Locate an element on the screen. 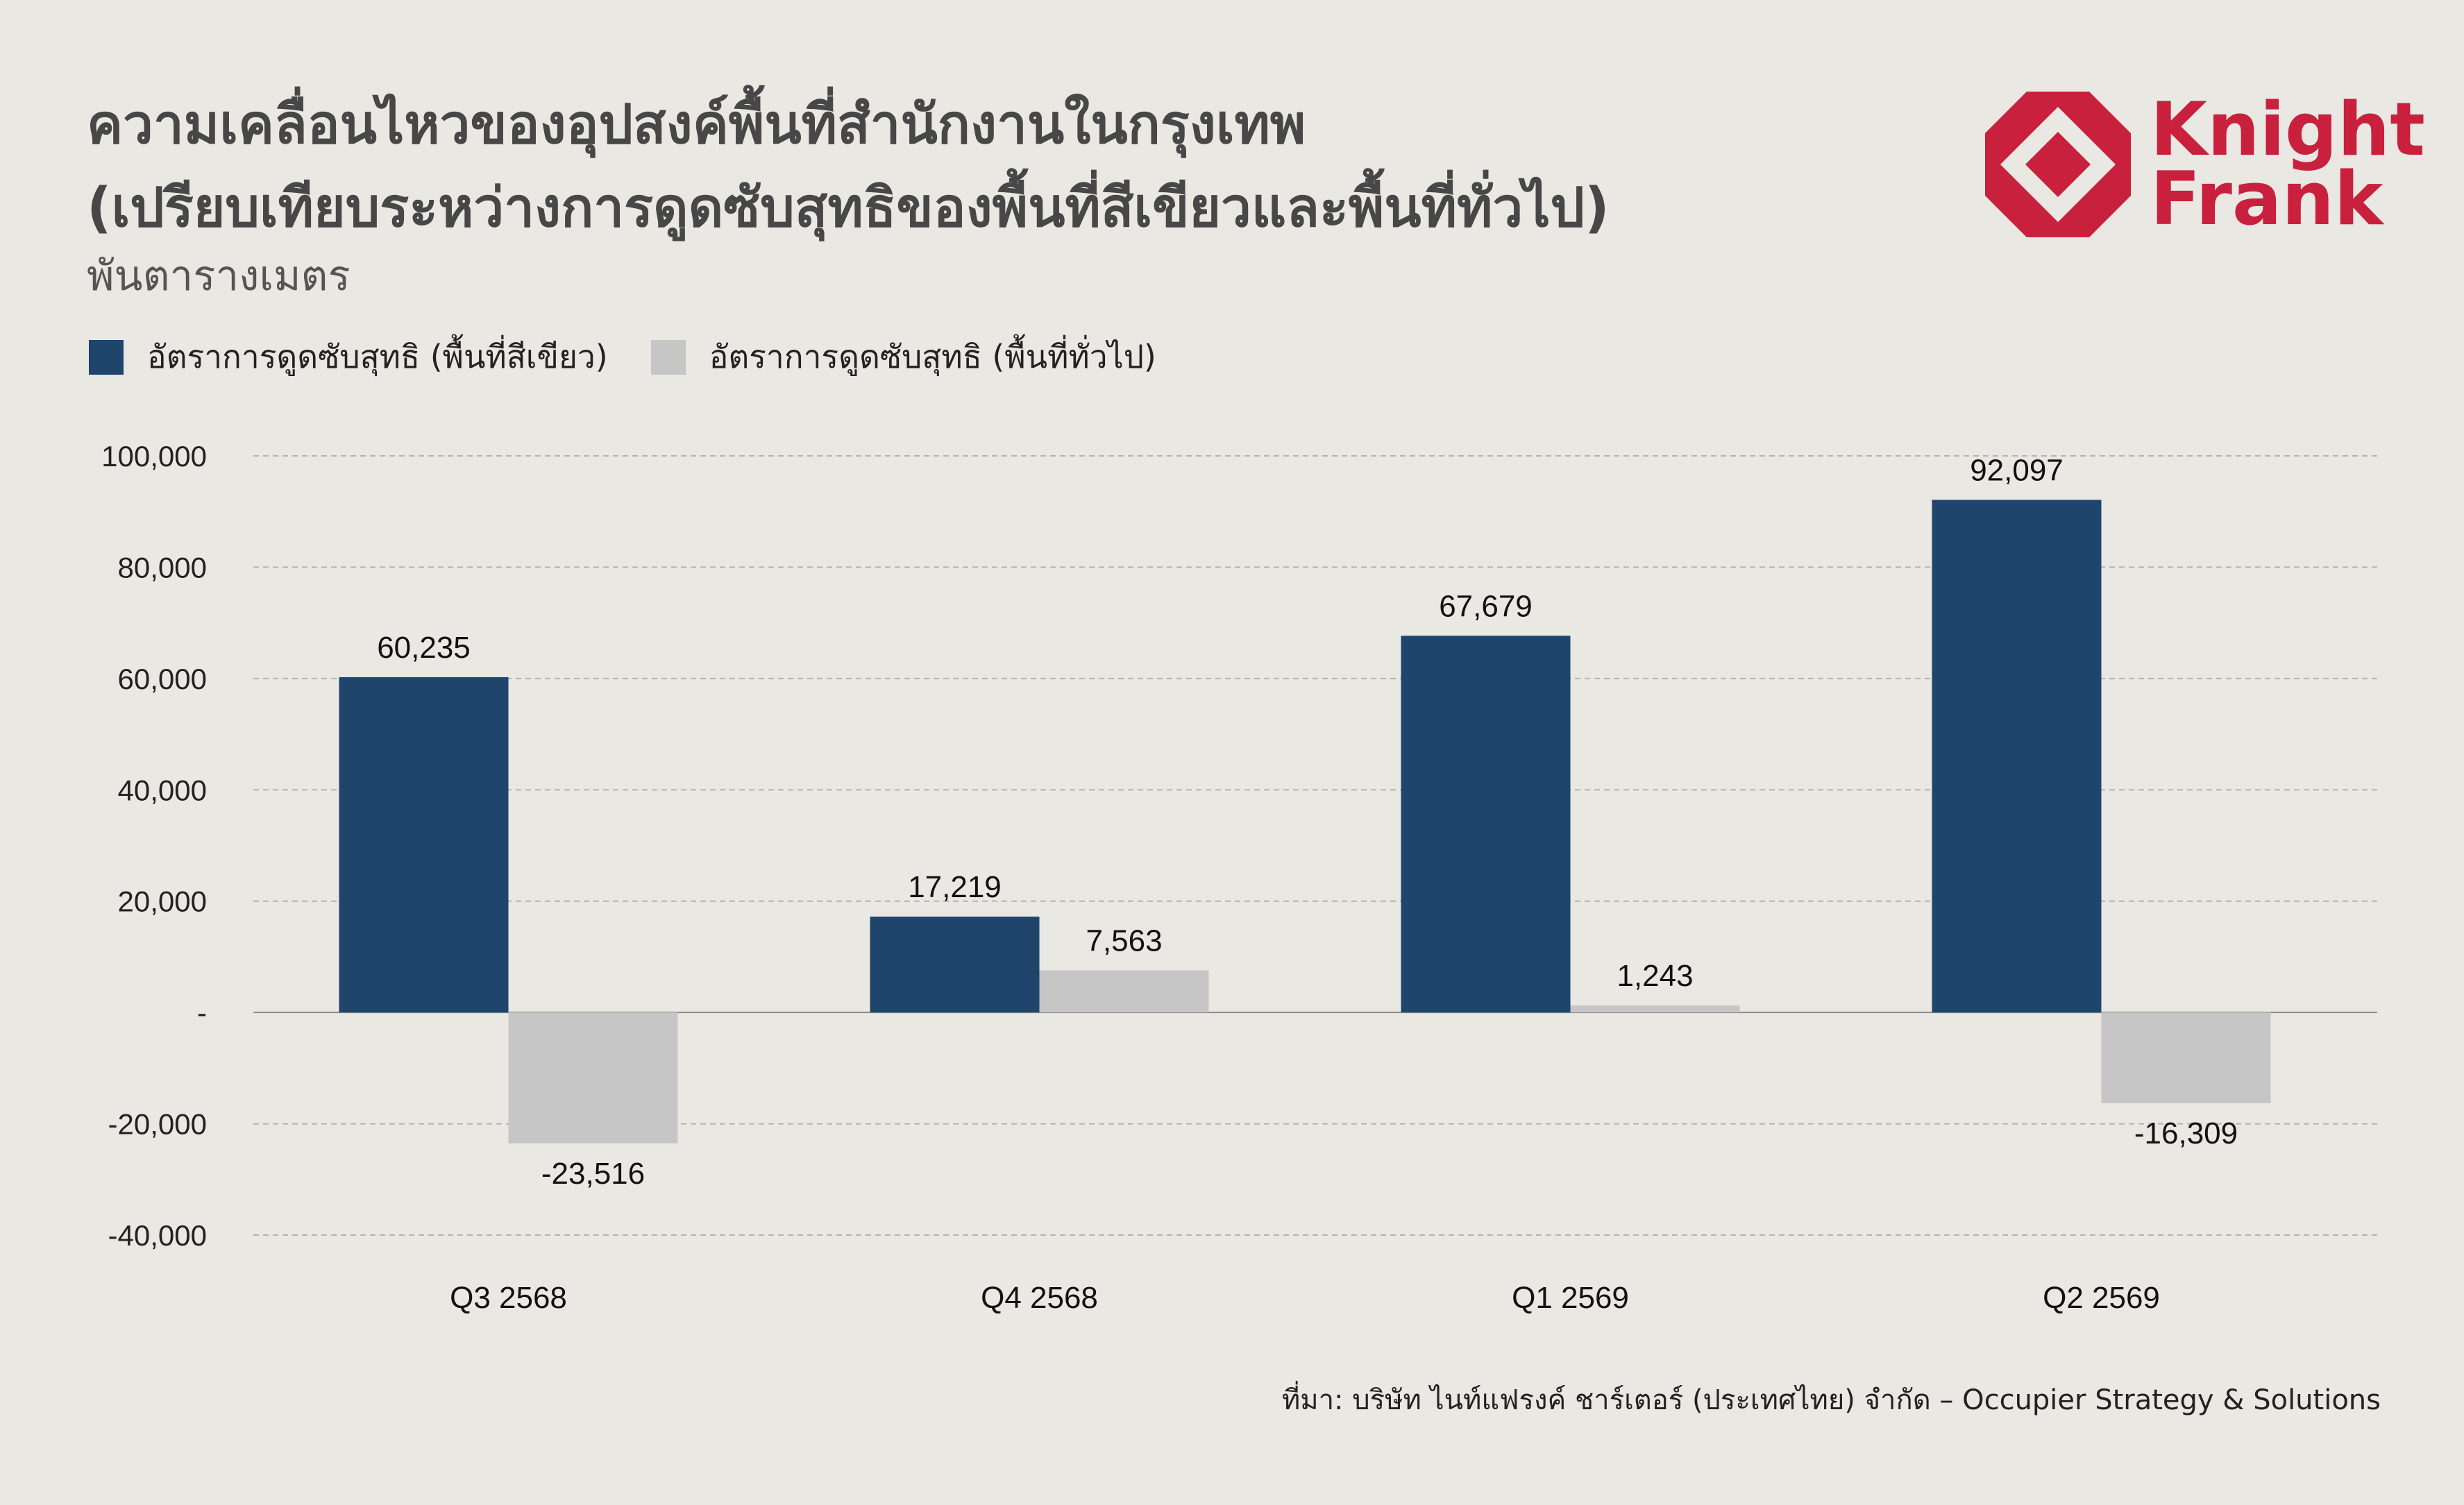 The image size is (2464, 1505). legend-label-general: อัตราการดูดซับสุทธิ (พื้นที่ทั่วไป) is located at coordinates (932, 356).